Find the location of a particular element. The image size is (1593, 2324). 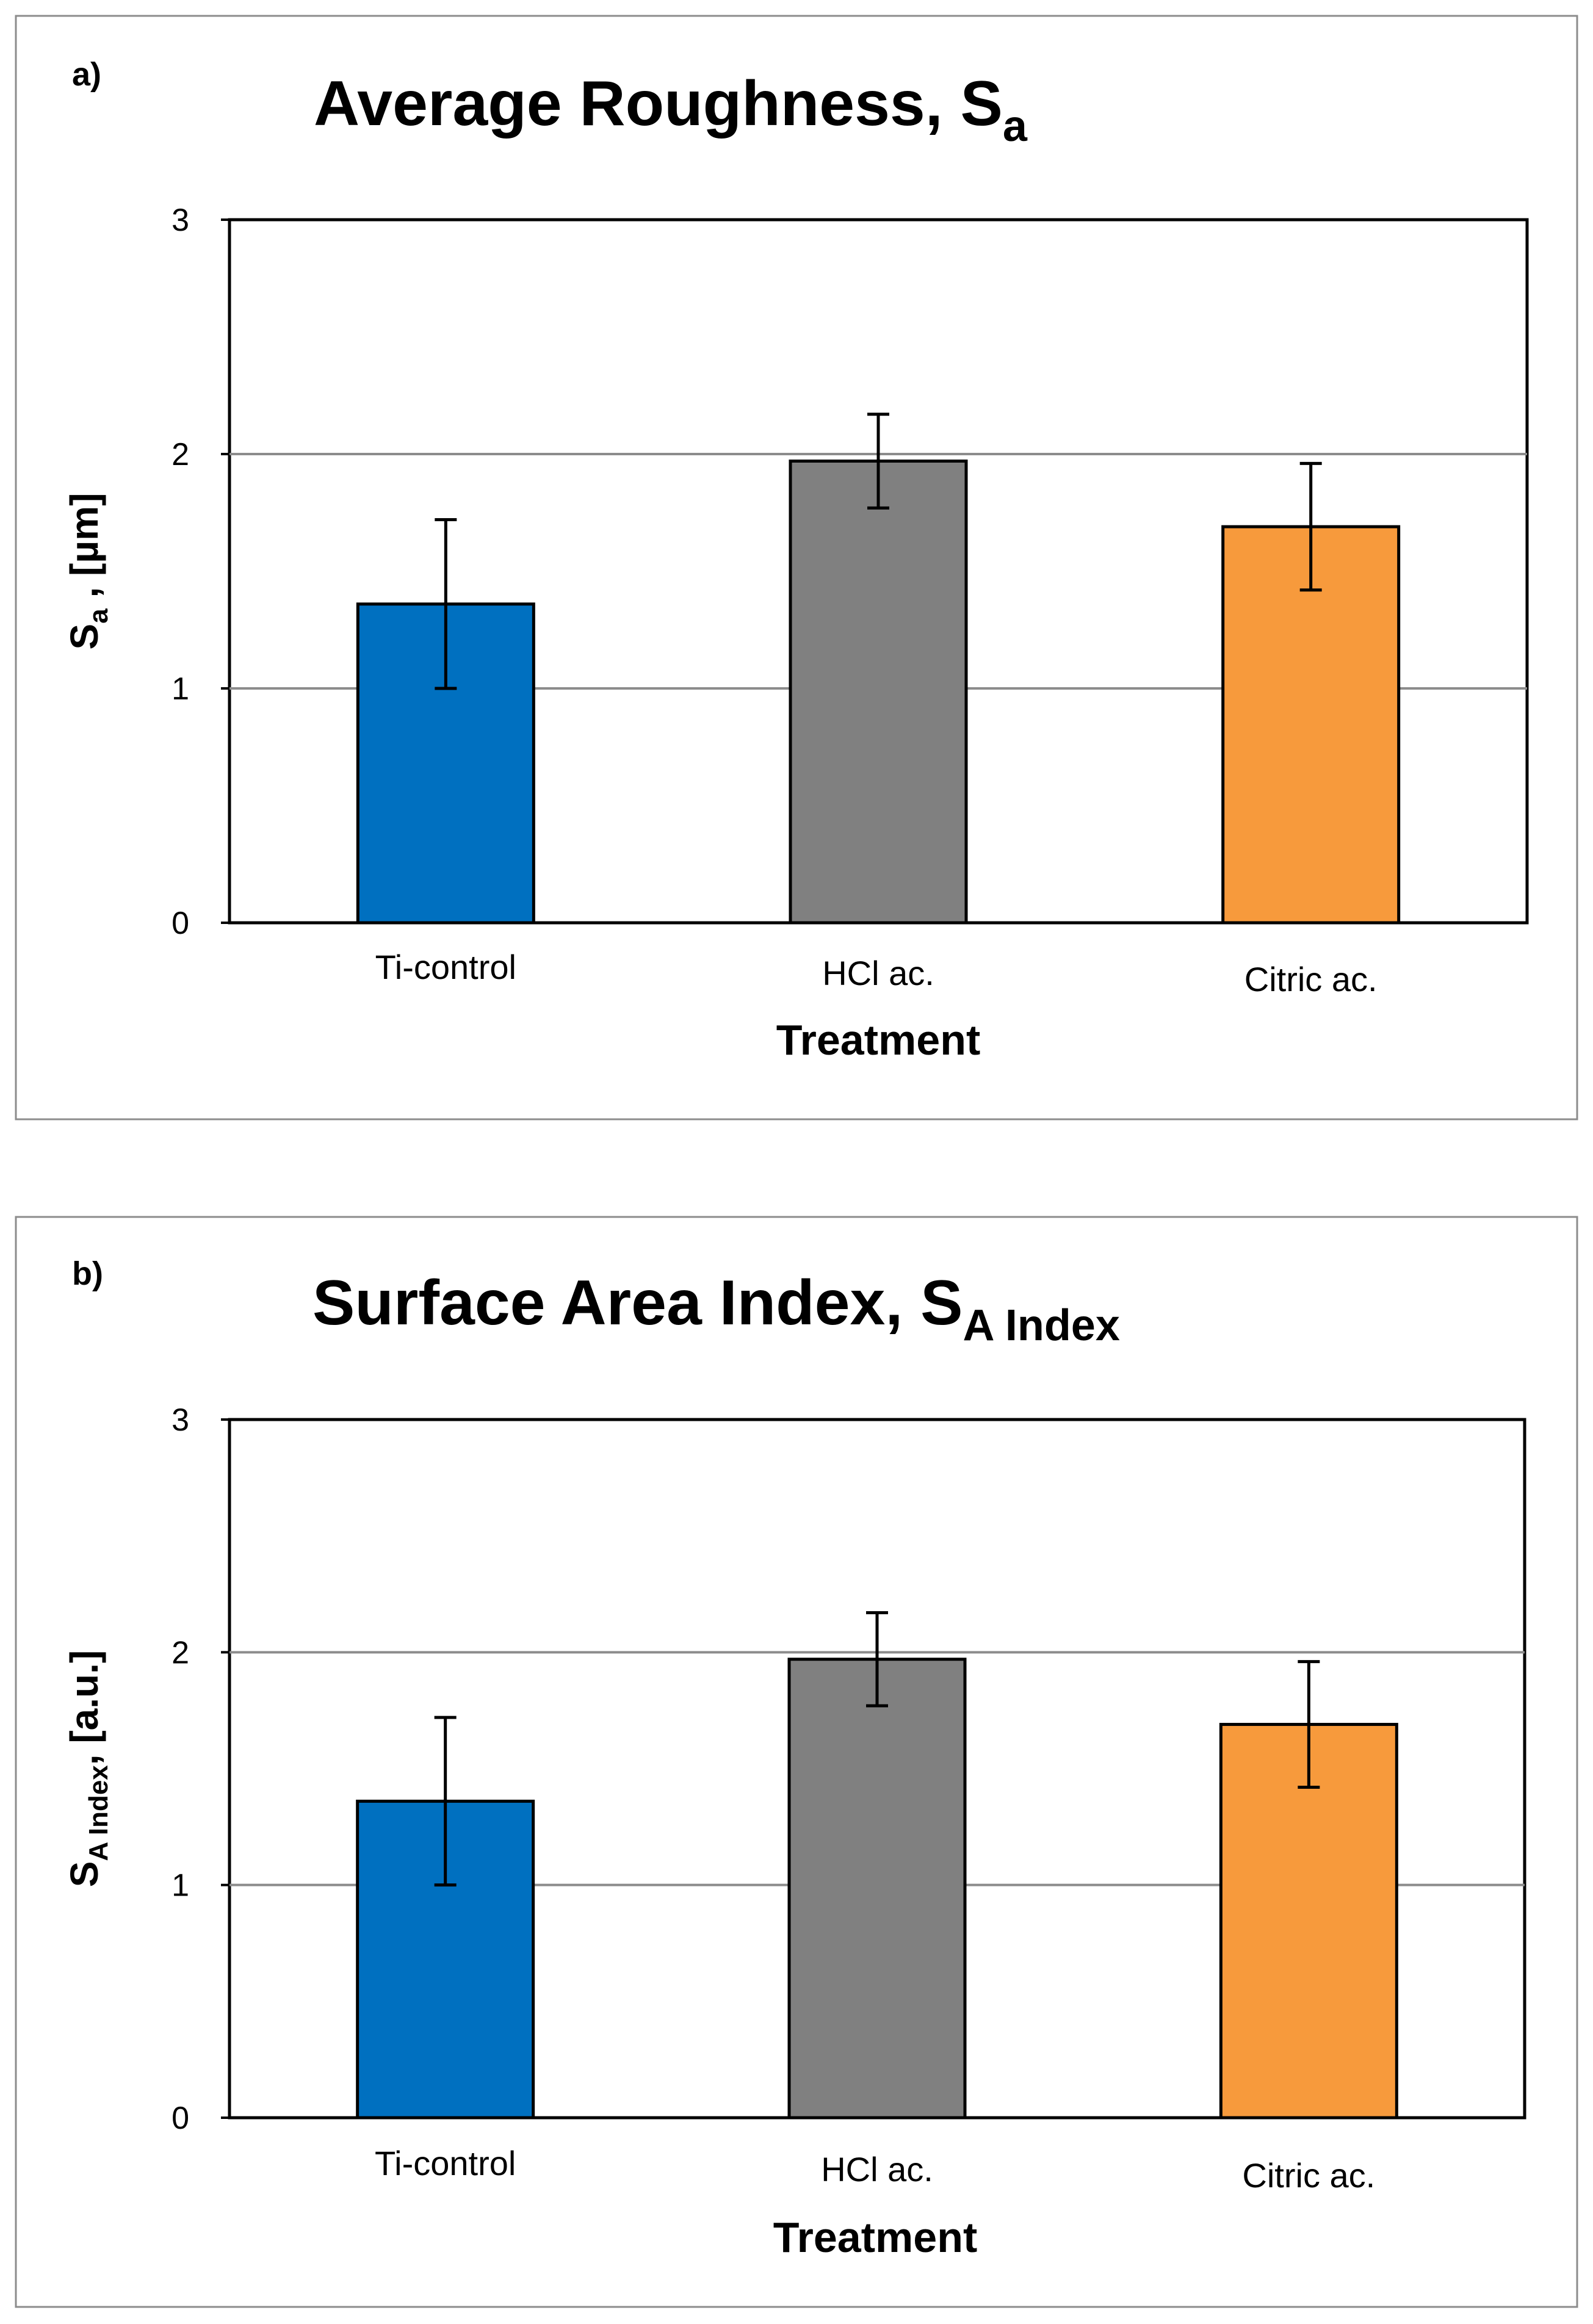

chart-title-subscript: a is located at coordinates (1015, 126).